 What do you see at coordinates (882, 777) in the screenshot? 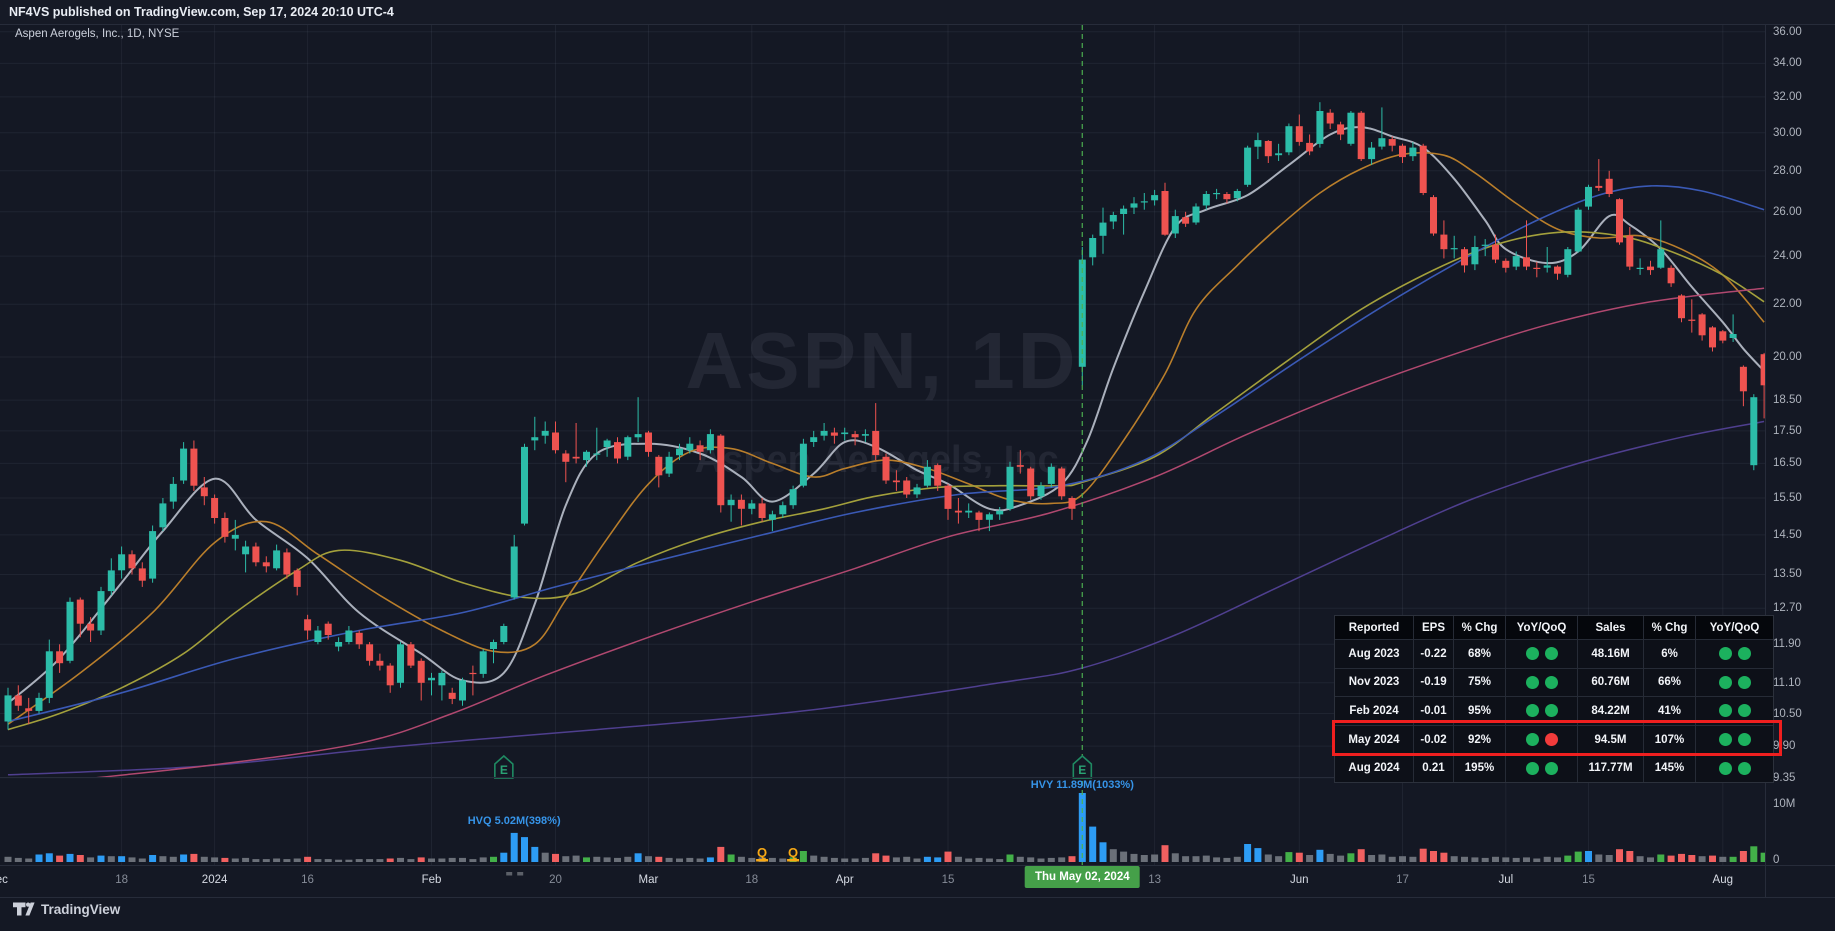
I see `pane-separator` at bounding box center [882, 777].